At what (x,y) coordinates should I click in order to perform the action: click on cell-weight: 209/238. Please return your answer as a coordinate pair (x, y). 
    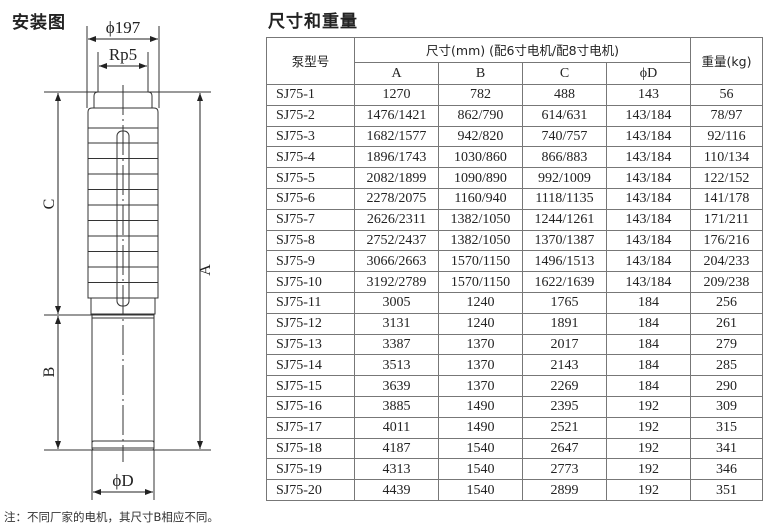
    Looking at the image, I should click on (726, 282).